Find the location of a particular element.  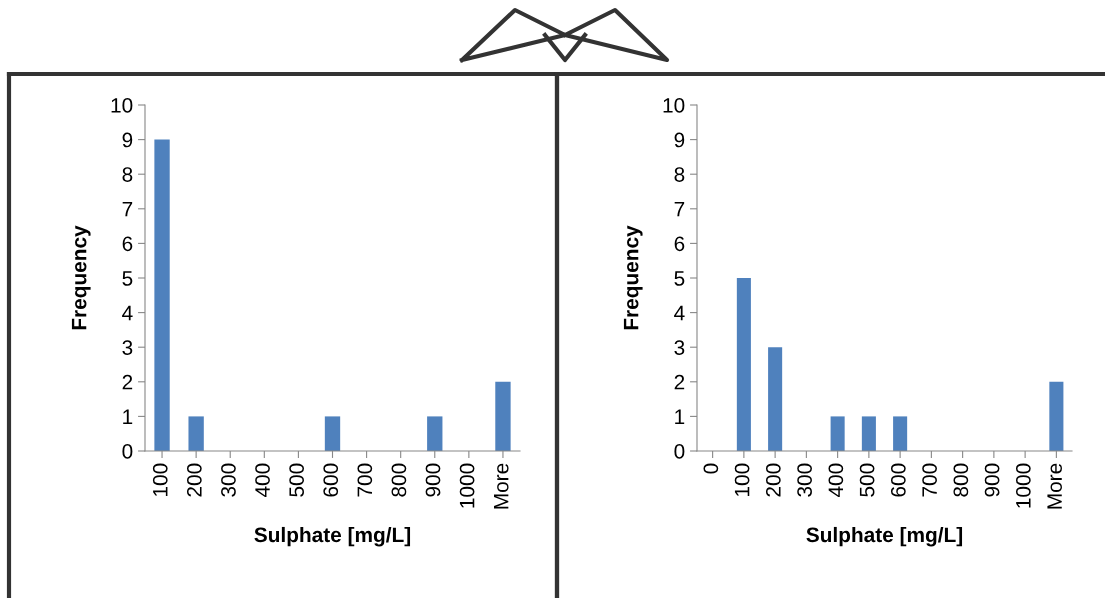

x-tick-label: 0 is located at coordinates (711, 468).